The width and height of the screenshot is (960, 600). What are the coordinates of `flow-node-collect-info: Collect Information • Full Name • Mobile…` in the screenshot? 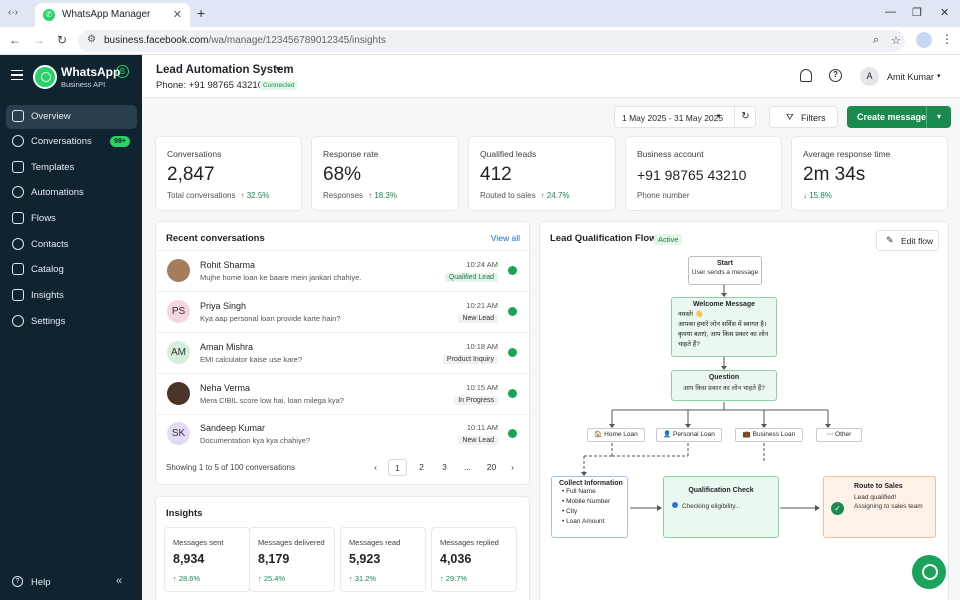 It's located at (589, 507).